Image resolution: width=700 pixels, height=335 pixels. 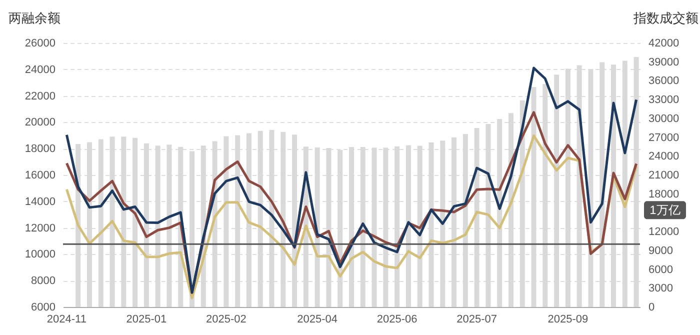 I want to click on y-tick-label: 6000, so click(x=43, y=308).